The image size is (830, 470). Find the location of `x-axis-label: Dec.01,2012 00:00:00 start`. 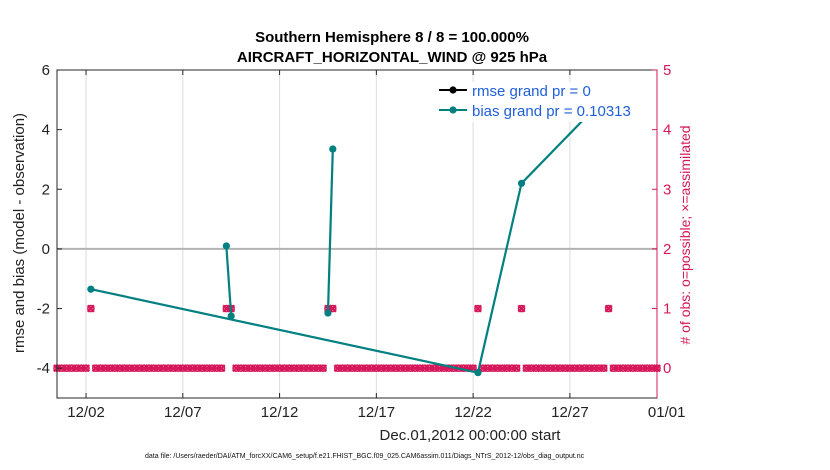

x-axis-label: Dec.01,2012 00:00:00 start is located at coordinates (471, 435).